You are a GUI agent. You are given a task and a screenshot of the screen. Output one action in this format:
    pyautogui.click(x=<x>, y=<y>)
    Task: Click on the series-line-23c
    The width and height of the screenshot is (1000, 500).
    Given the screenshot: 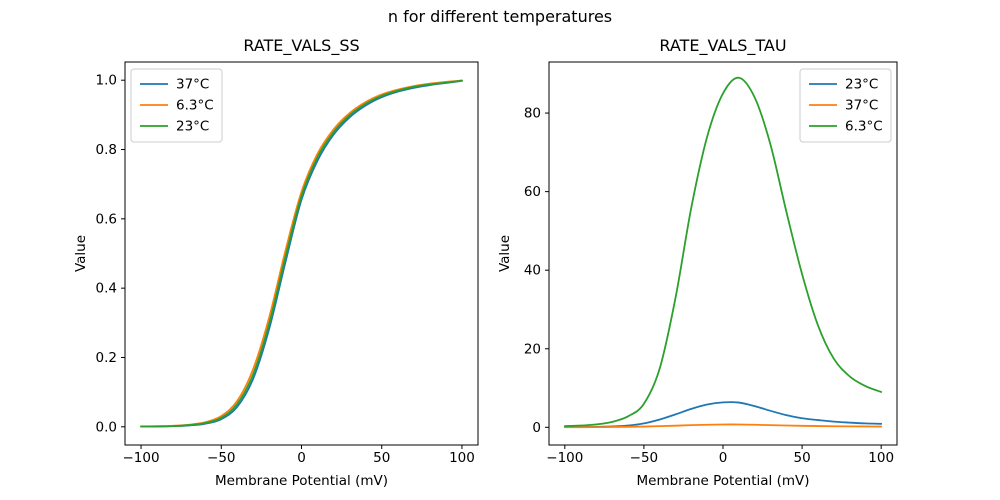 What is the action you would take?
    pyautogui.click(x=723, y=415)
    